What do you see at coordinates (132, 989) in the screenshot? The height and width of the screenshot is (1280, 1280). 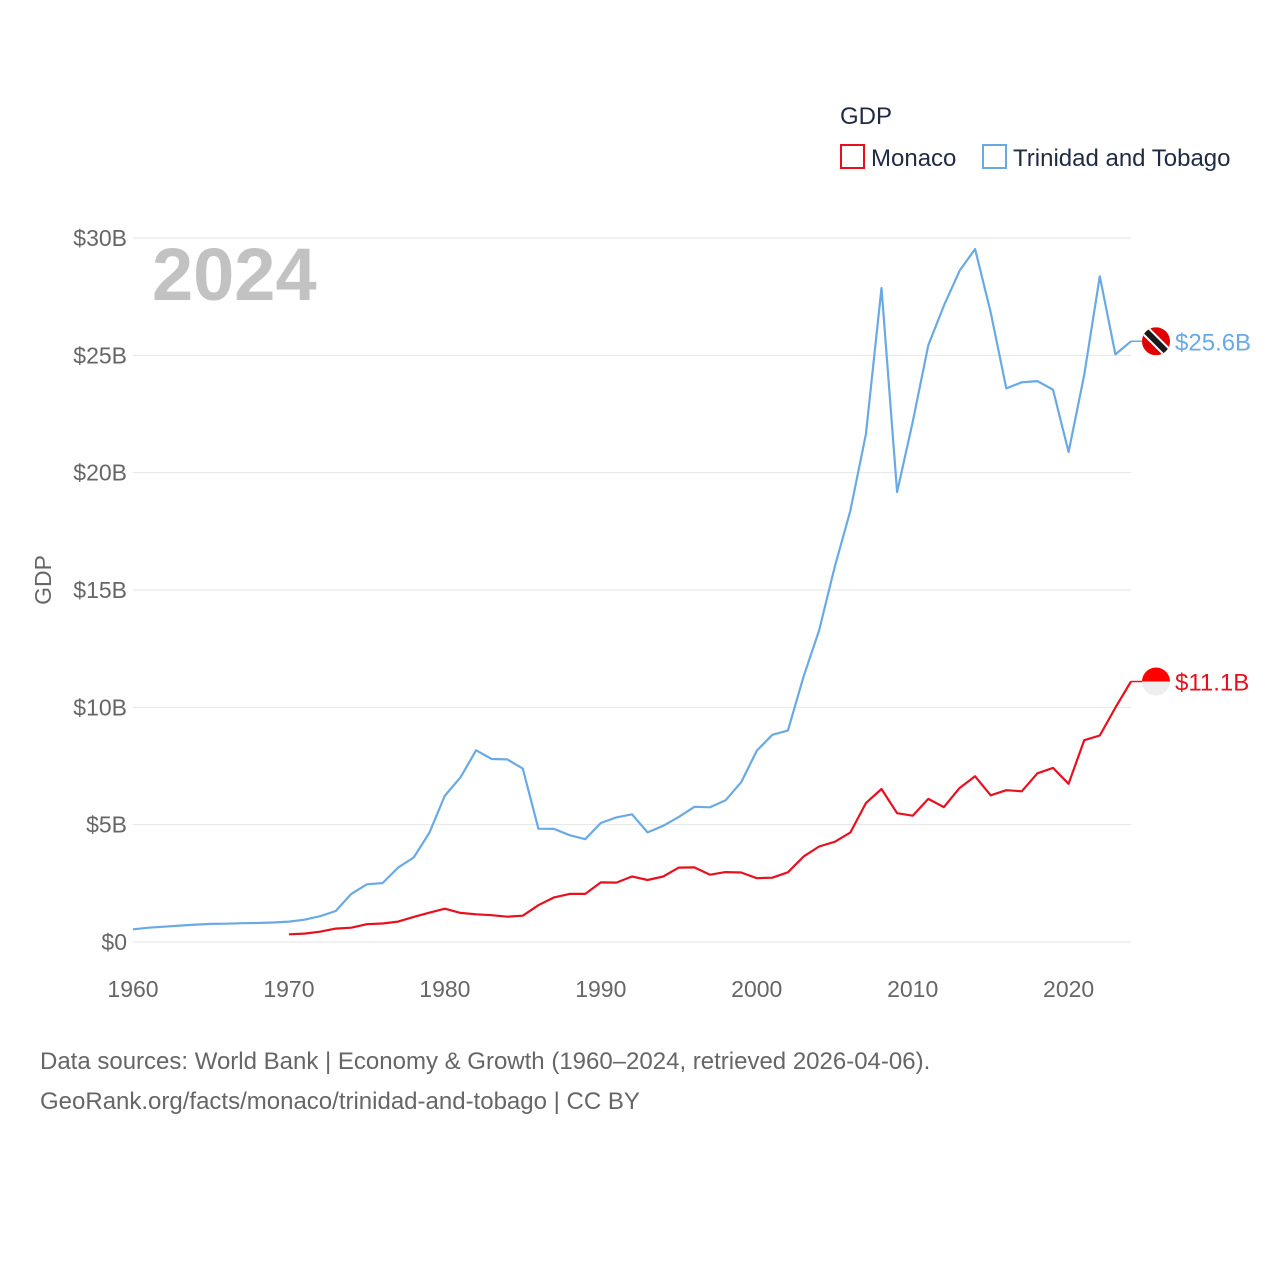 I see `x-tick-label-0: 1960` at bounding box center [132, 989].